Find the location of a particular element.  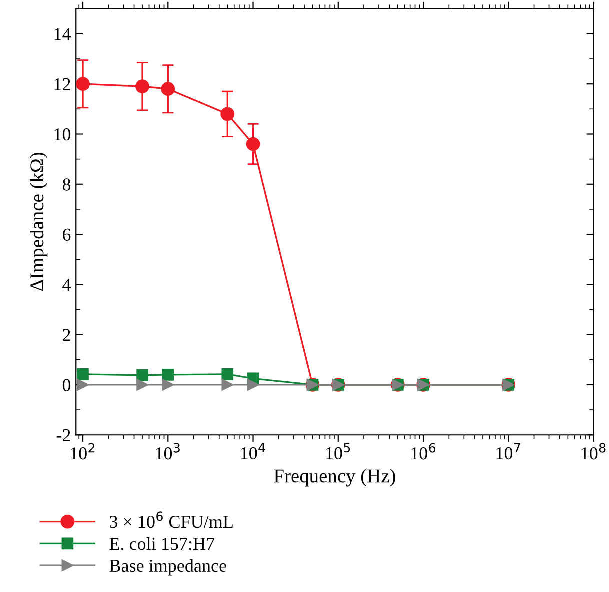

y-tick-label: 14 is located at coordinates (62, 34).